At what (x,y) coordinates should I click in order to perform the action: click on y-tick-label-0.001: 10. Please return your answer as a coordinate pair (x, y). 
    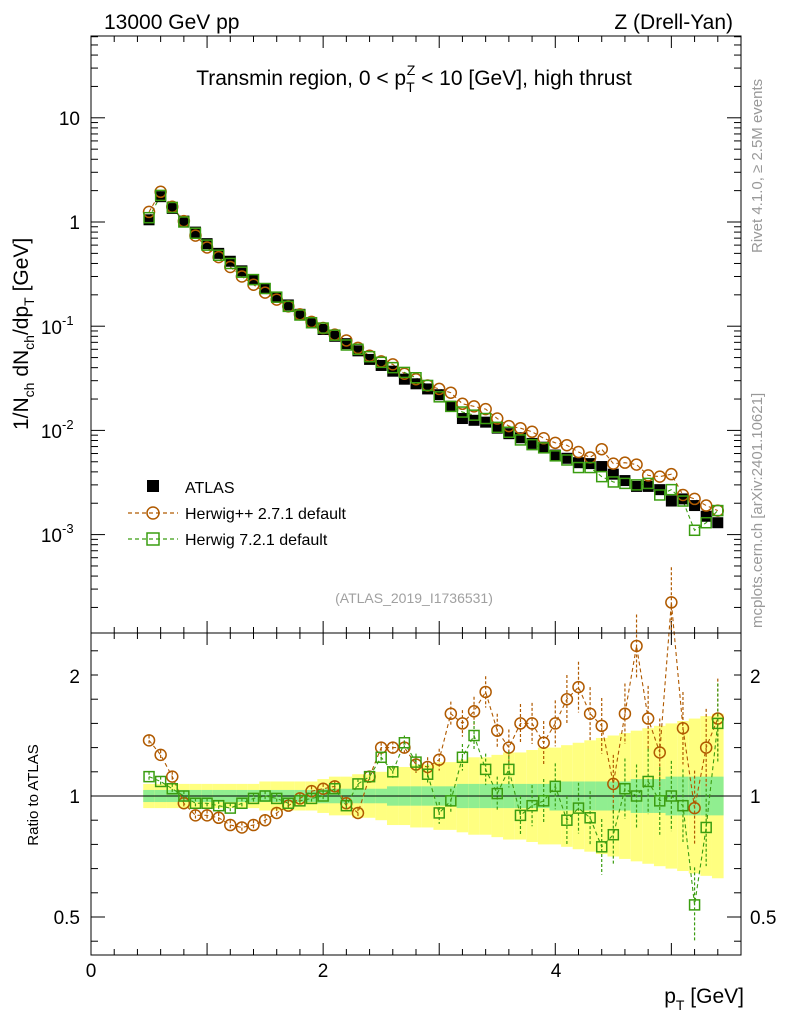
    Looking at the image, I should click on (51, 536).